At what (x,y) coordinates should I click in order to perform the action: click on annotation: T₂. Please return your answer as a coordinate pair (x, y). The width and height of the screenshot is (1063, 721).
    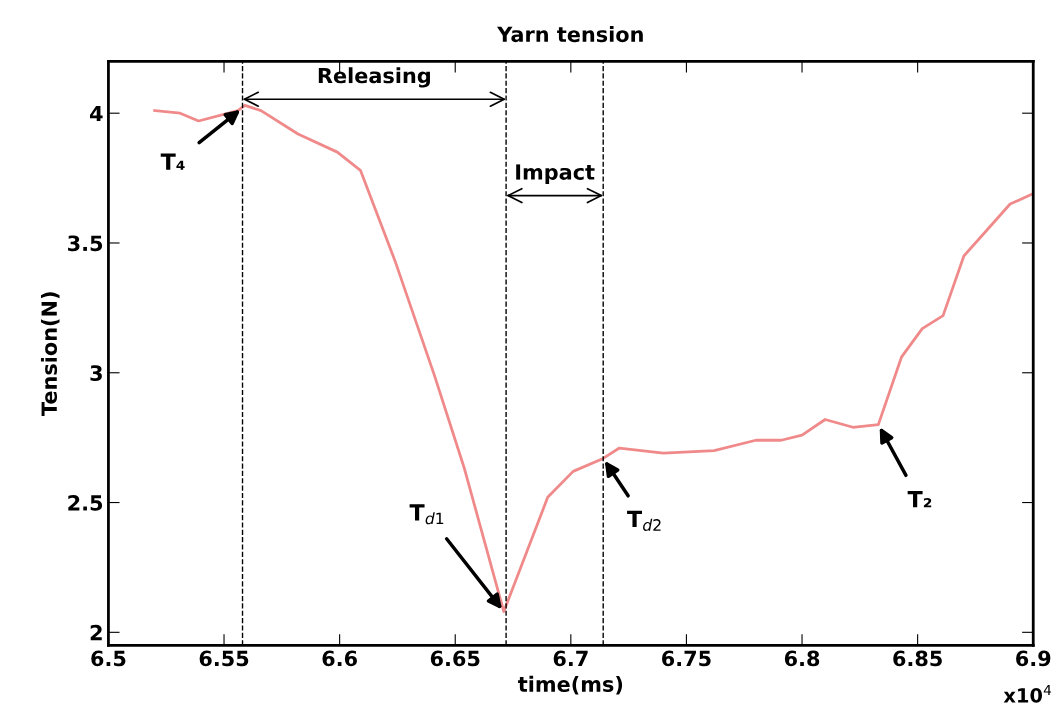
    Looking at the image, I should click on (919, 499).